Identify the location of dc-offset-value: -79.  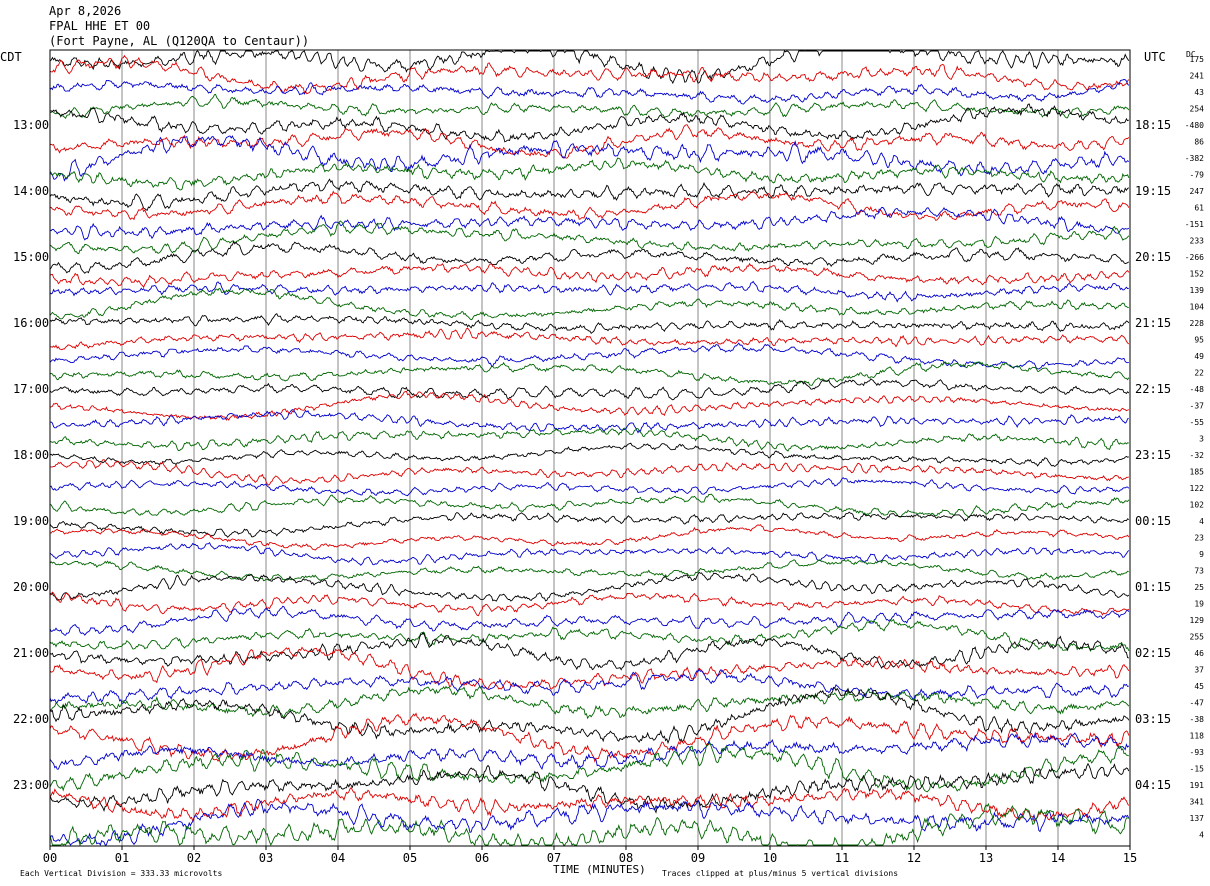
(1197, 175).